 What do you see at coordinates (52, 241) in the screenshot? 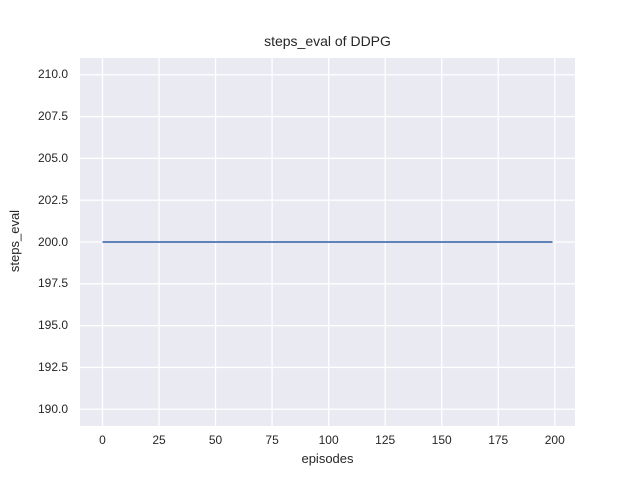
I see `y-tick-label: 200.0` at bounding box center [52, 241].